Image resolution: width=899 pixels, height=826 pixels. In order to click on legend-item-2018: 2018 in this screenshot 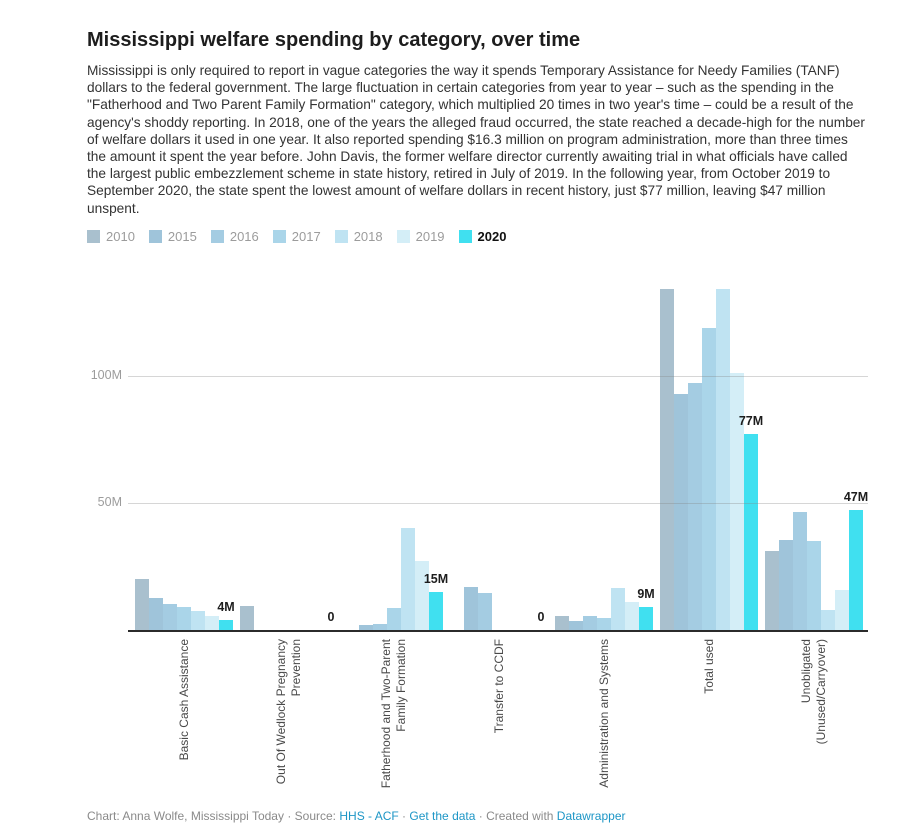, I will do `click(358, 237)`.